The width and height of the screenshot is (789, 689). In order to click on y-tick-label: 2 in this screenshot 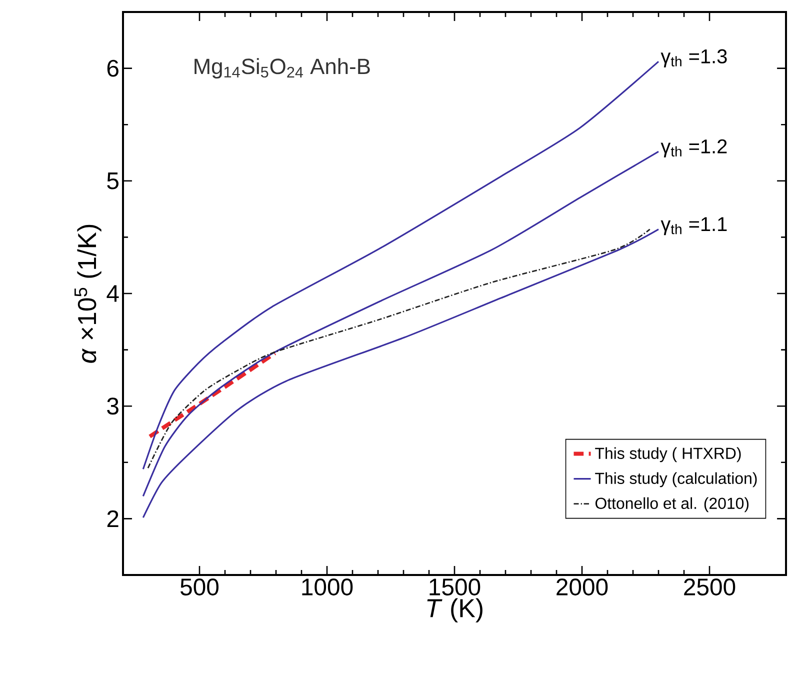, I will do `click(112, 519)`.